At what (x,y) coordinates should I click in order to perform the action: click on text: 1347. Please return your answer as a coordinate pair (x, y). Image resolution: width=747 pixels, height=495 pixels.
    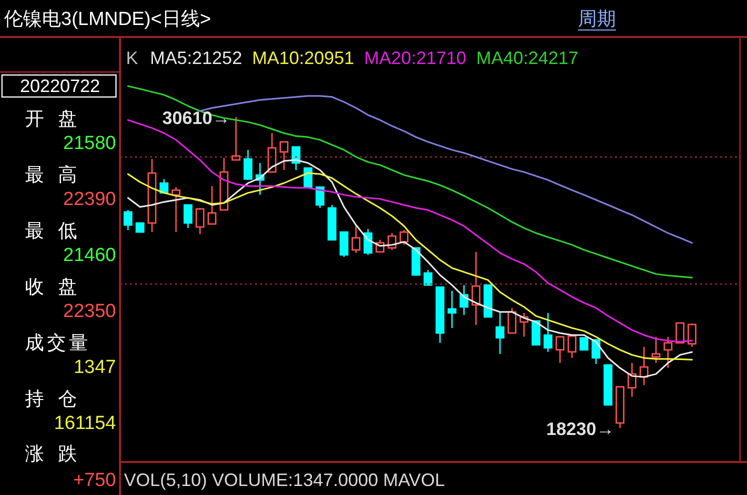
    Looking at the image, I should click on (95, 367).